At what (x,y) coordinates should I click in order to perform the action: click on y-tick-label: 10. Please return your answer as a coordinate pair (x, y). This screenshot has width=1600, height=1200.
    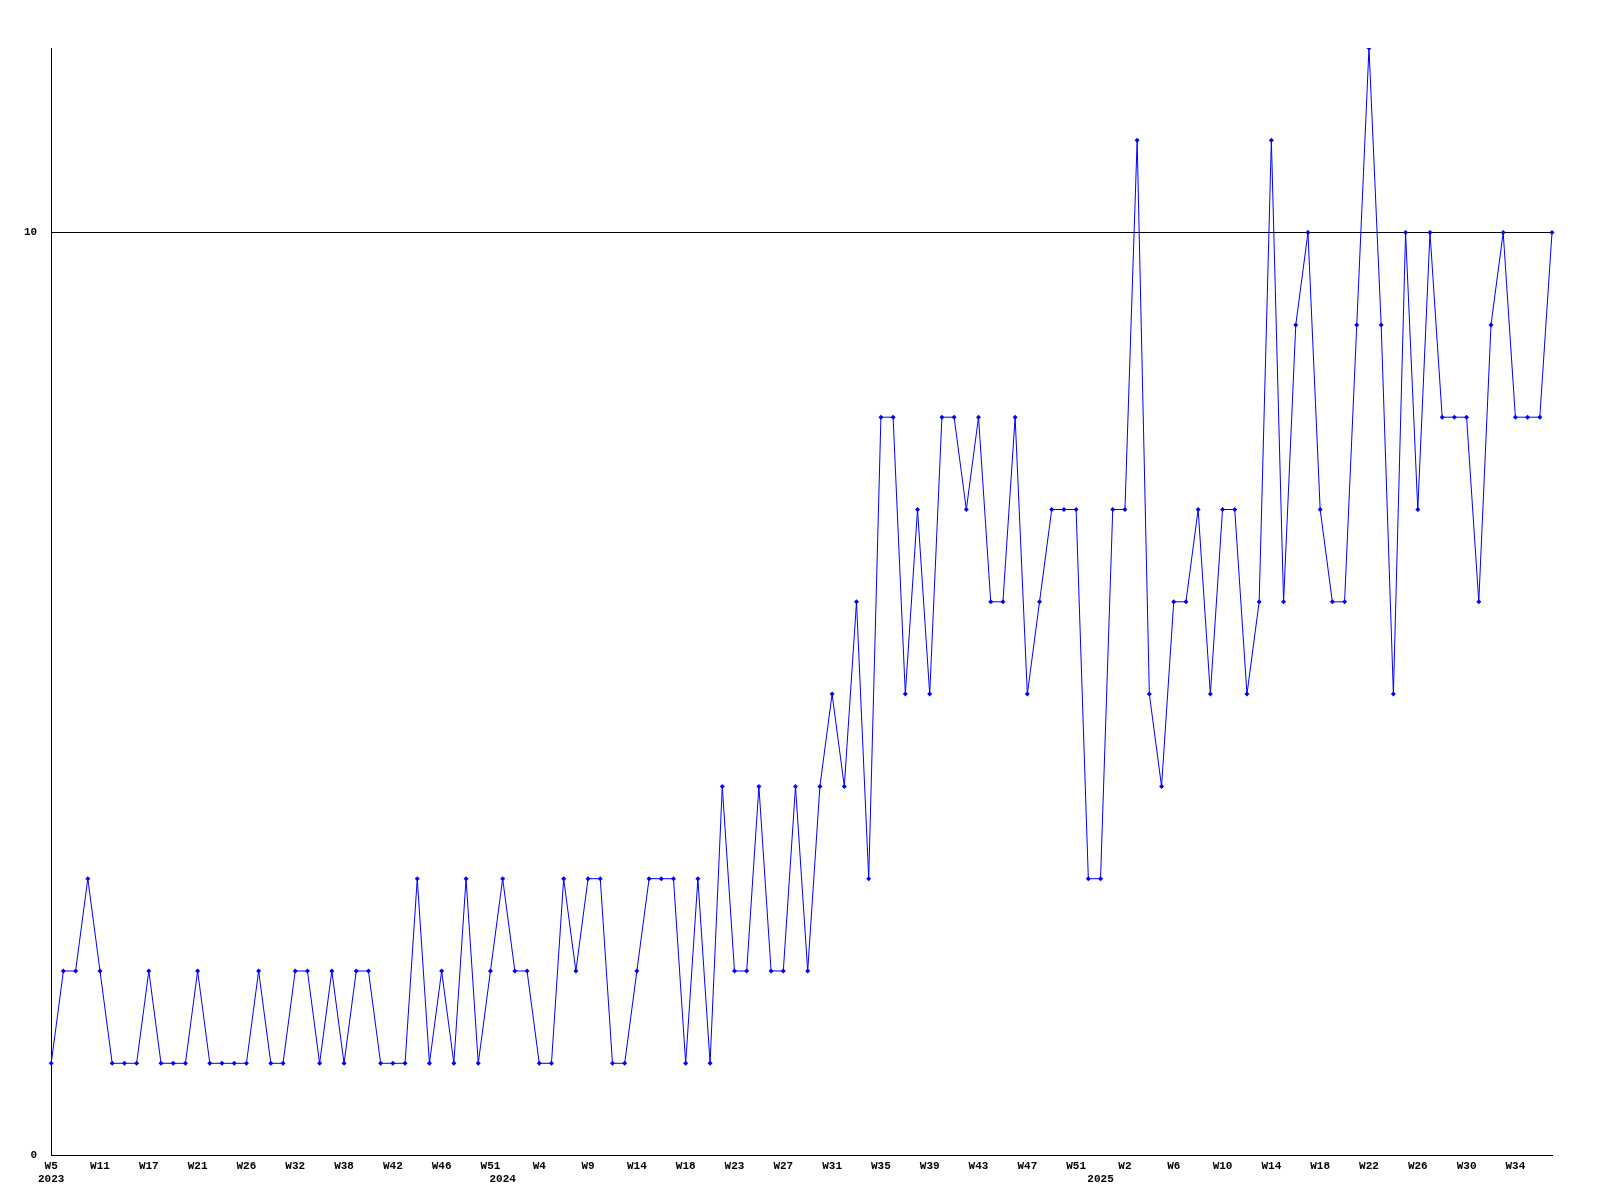
    Looking at the image, I should click on (31, 232).